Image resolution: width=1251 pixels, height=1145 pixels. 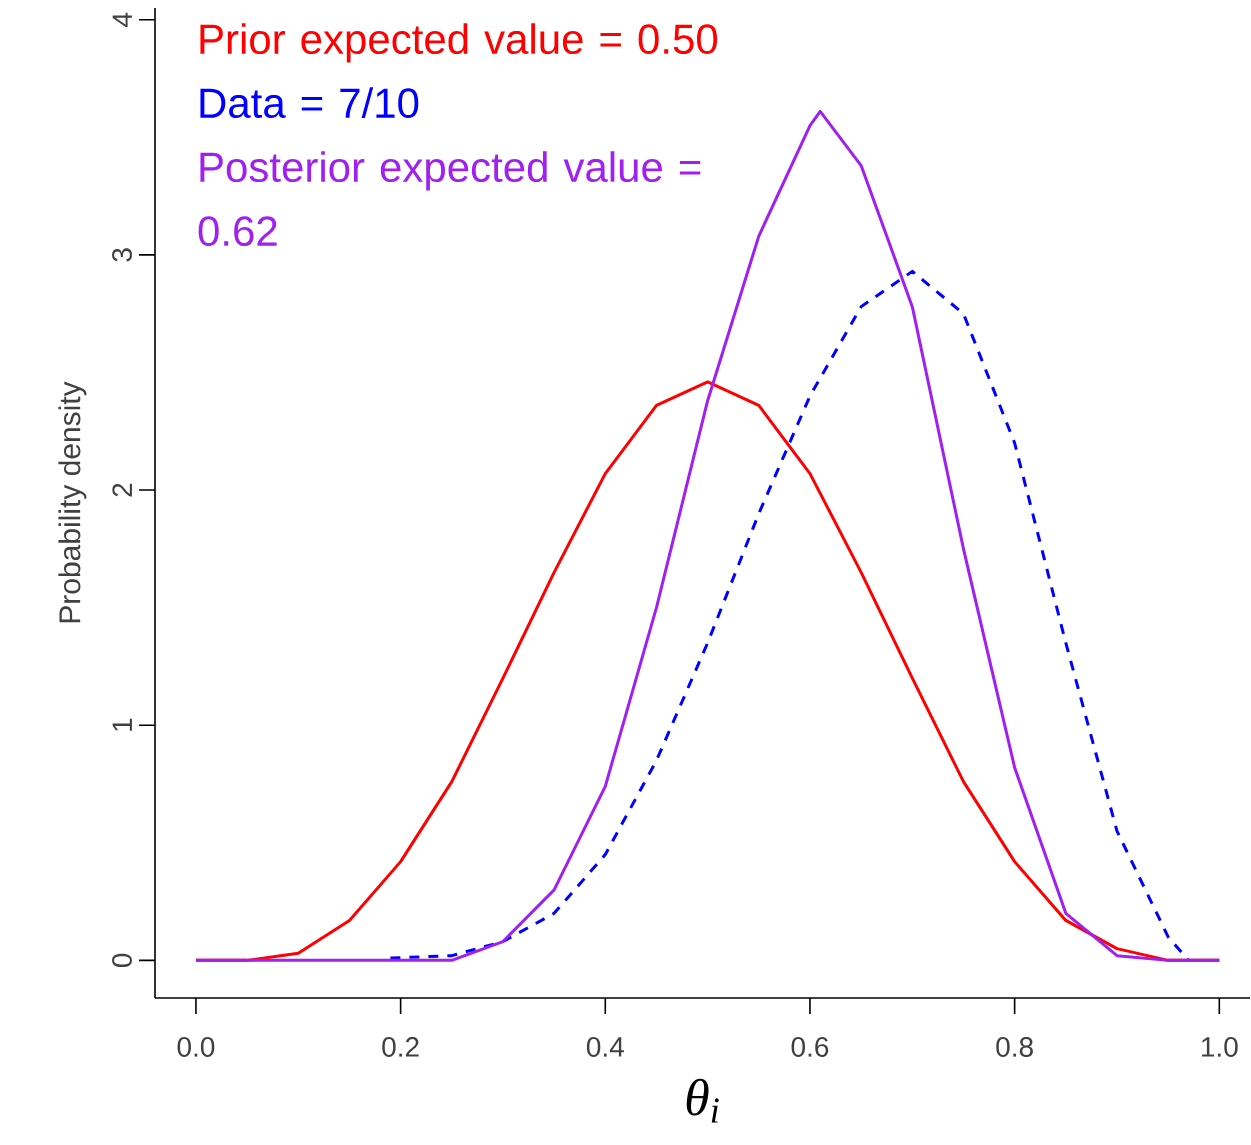 What do you see at coordinates (605, 1047) in the screenshot?
I see `x-tick-label: 0.4` at bounding box center [605, 1047].